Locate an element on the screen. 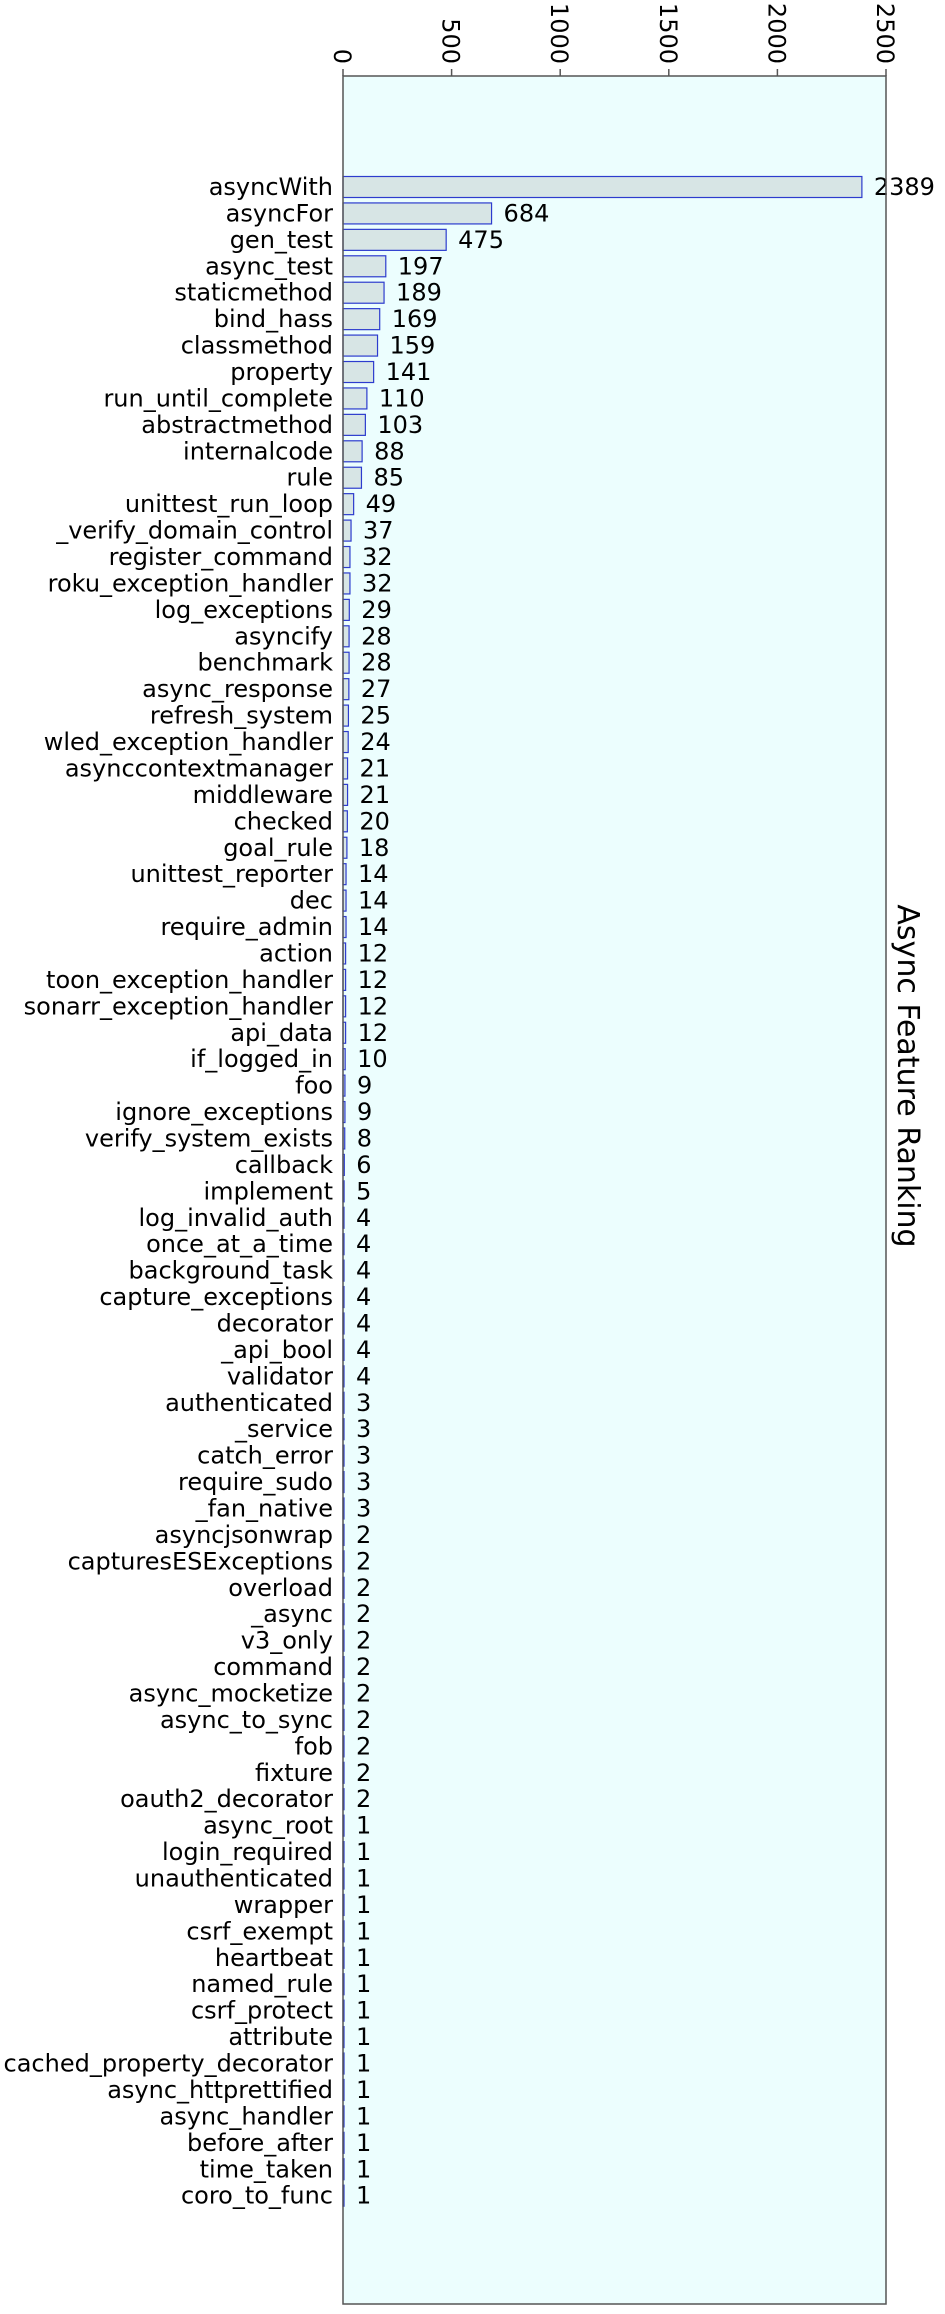 This screenshot has height=2314, width=945. value-label: 29 is located at coordinates (376, 610).